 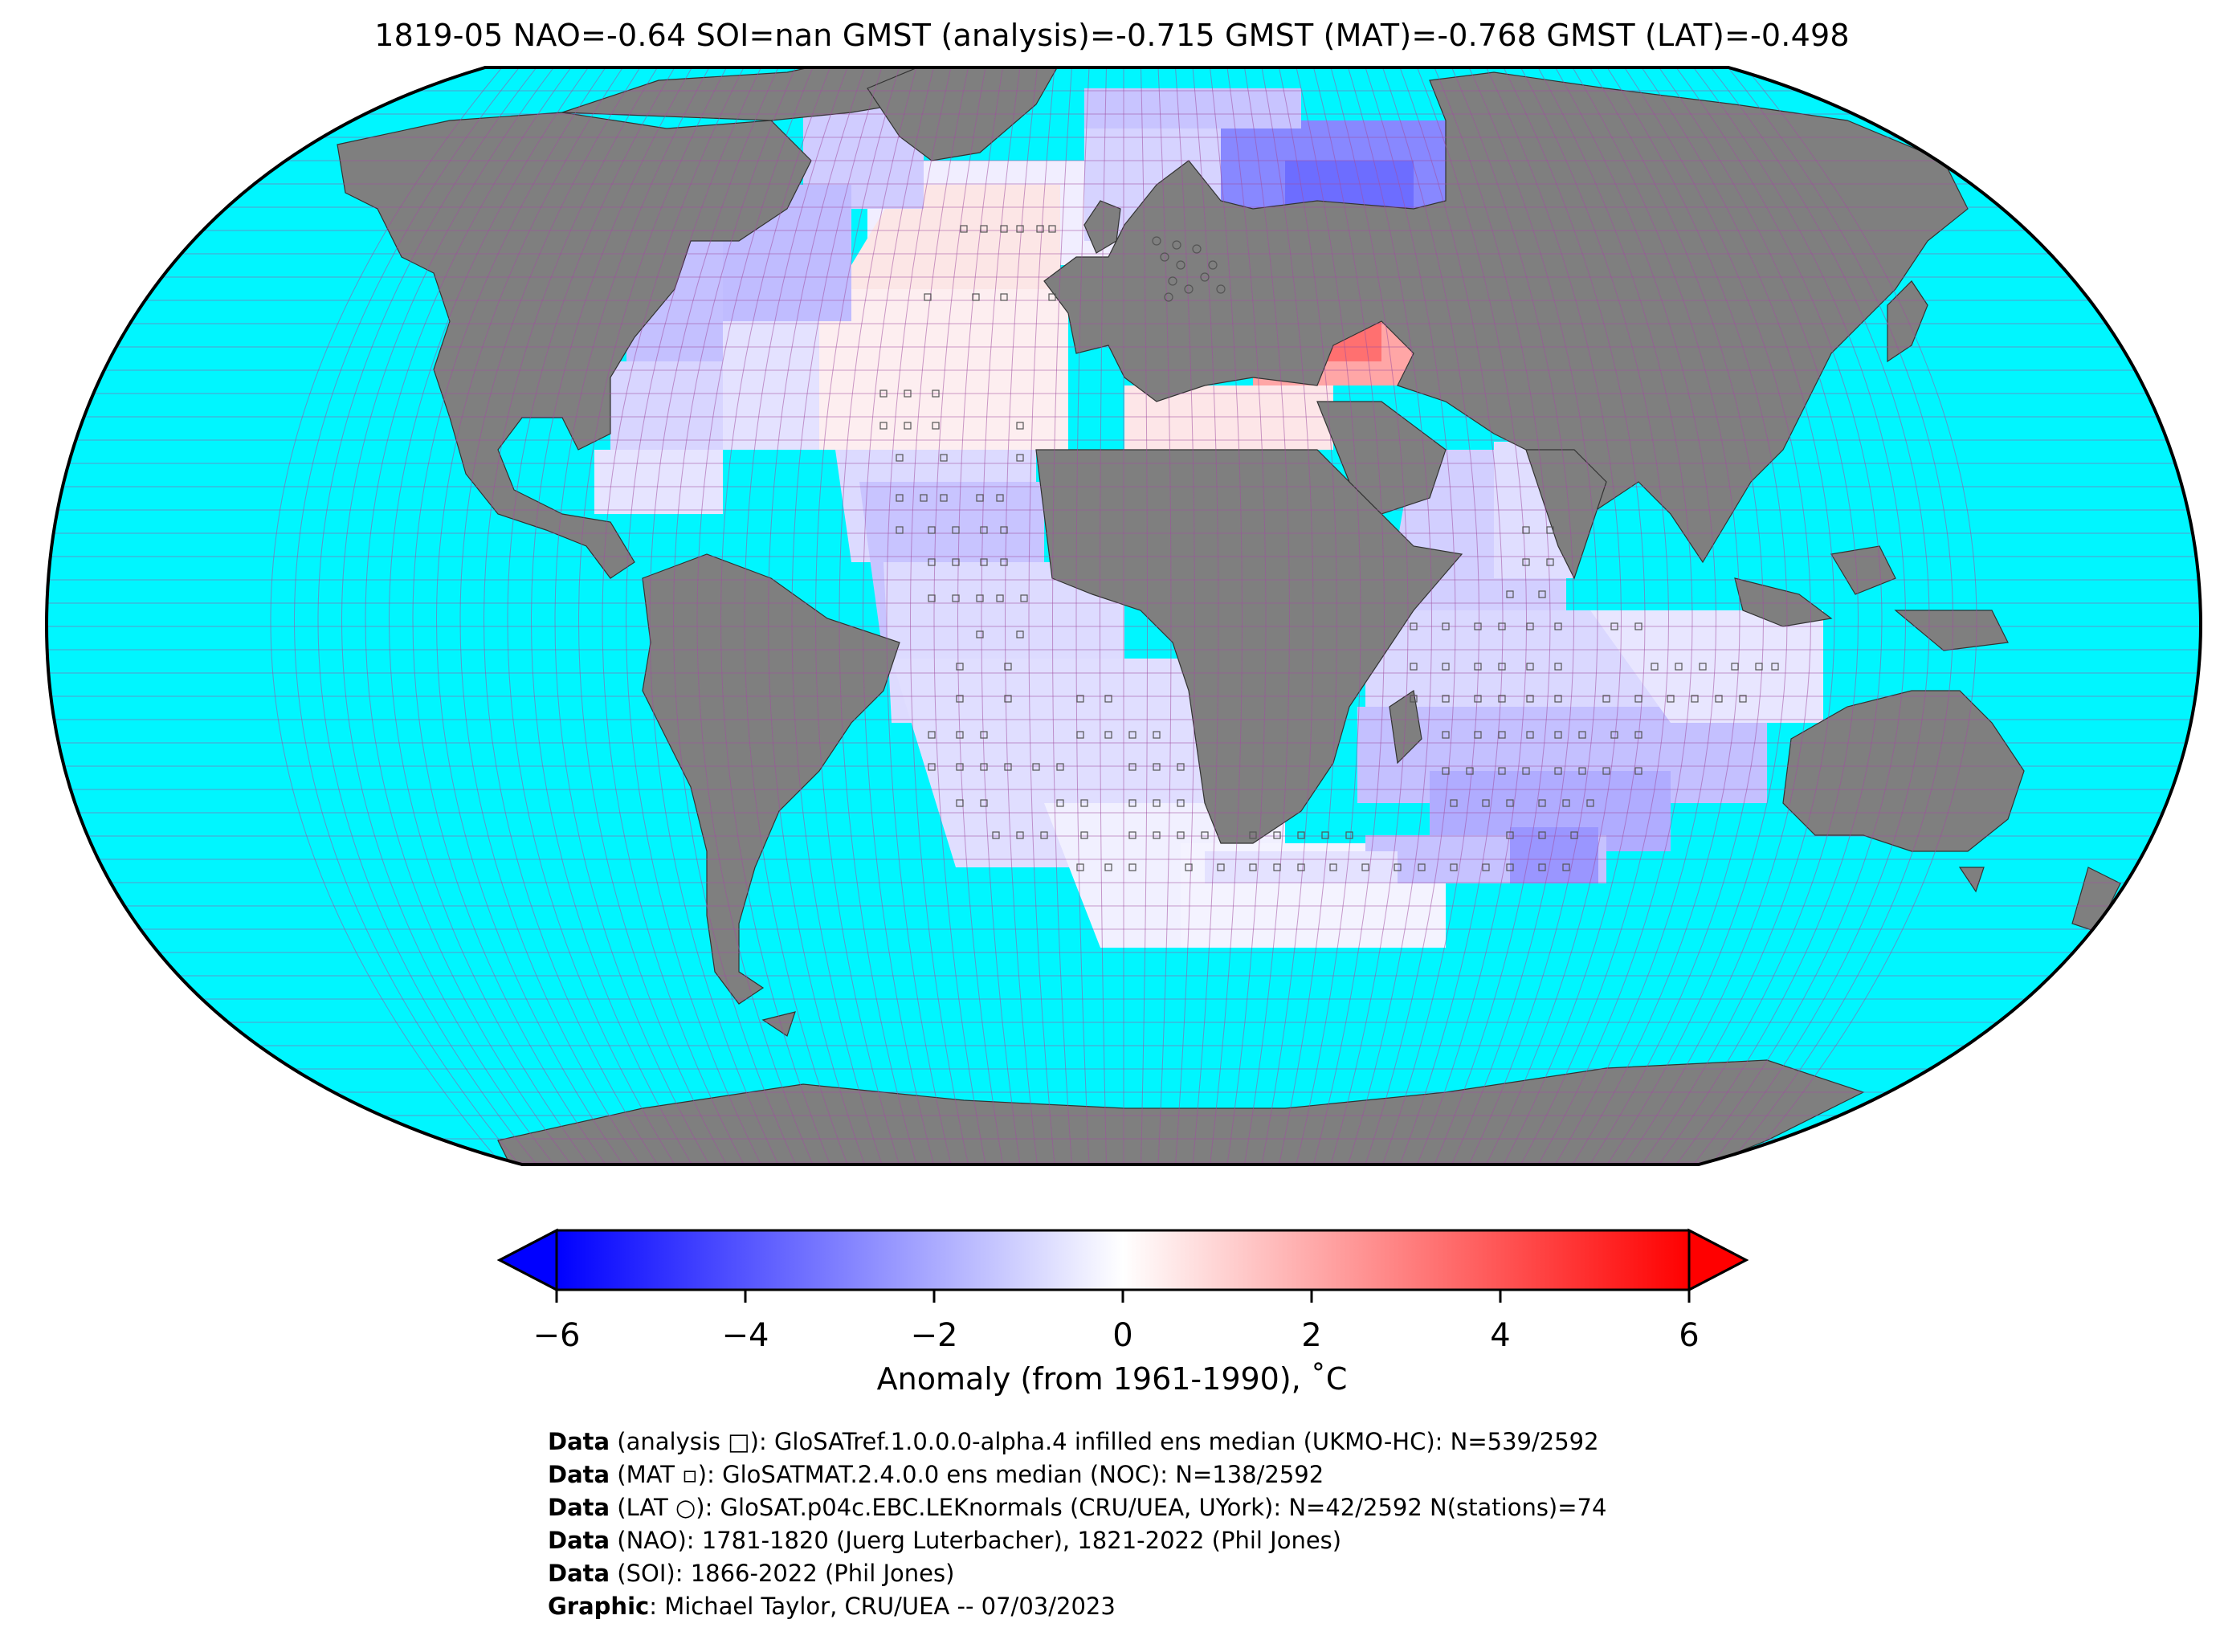 What do you see at coordinates (1123, 1260) in the screenshot?
I see `colorbar-gradient` at bounding box center [1123, 1260].